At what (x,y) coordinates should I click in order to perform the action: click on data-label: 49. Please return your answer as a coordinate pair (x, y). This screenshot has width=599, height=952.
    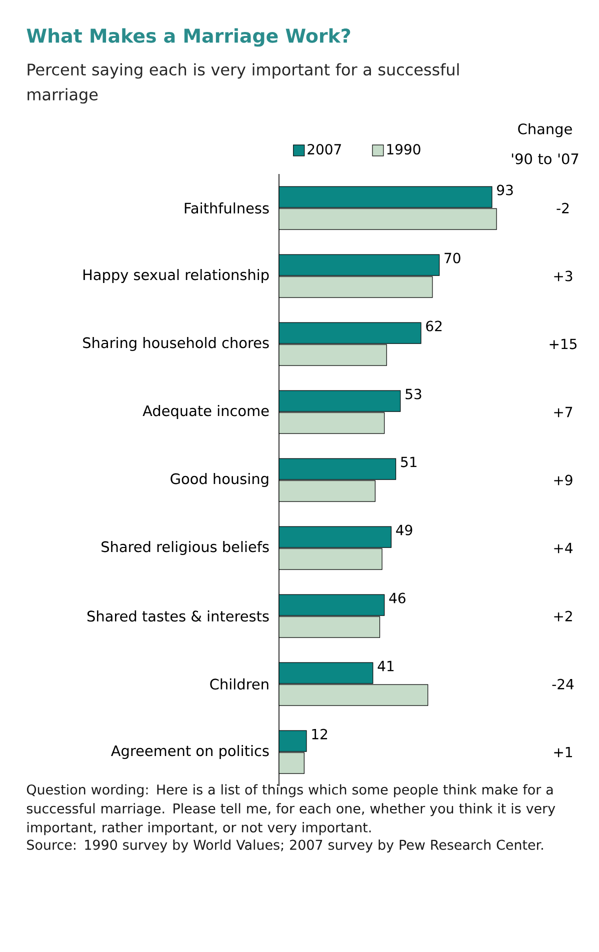
    Looking at the image, I should click on (404, 530).